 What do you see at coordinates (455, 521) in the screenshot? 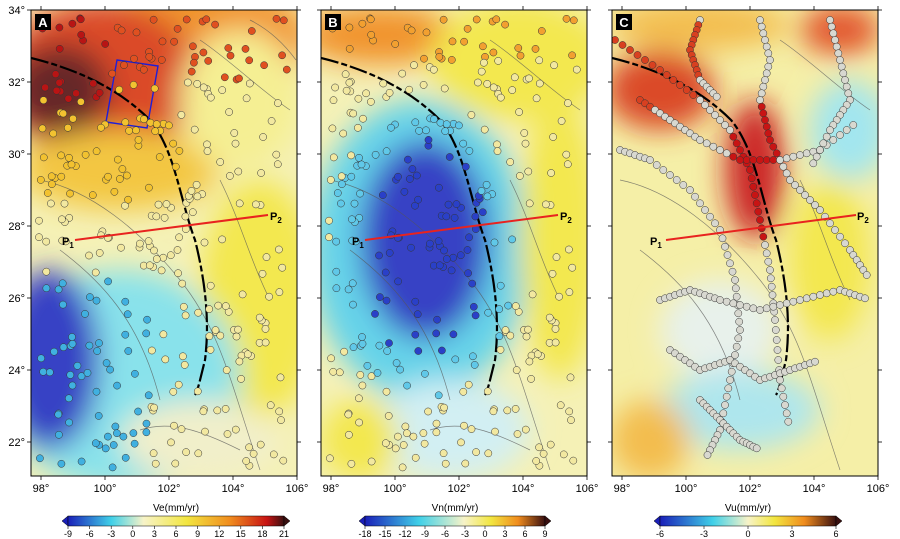
I see `panel-b-colorbar: -18 -15 -12 -9 -6 -3 0 3 6 9 Vn(mm/yr)` at bounding box center [455, 521].